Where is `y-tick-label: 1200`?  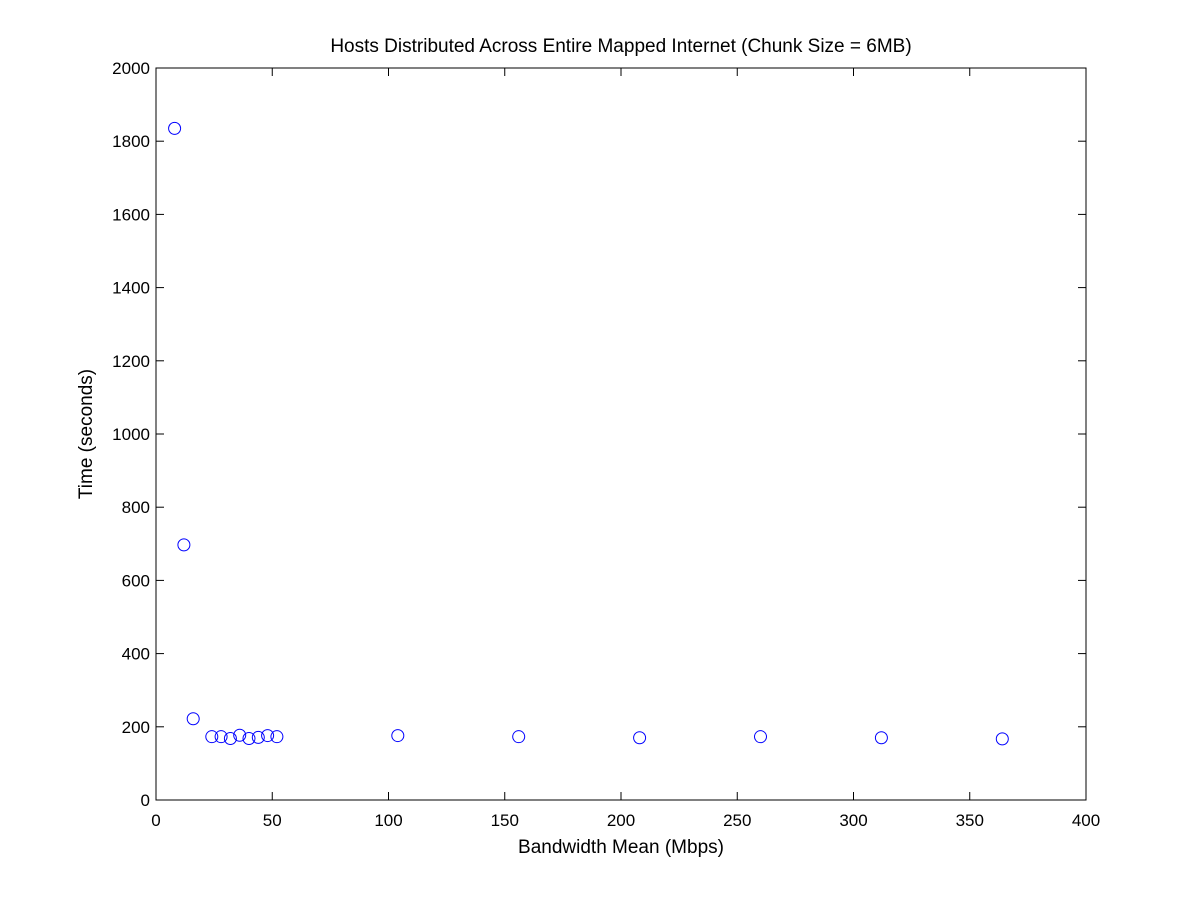
y-tick-label: 1200 is located at coordinates (131, 361).